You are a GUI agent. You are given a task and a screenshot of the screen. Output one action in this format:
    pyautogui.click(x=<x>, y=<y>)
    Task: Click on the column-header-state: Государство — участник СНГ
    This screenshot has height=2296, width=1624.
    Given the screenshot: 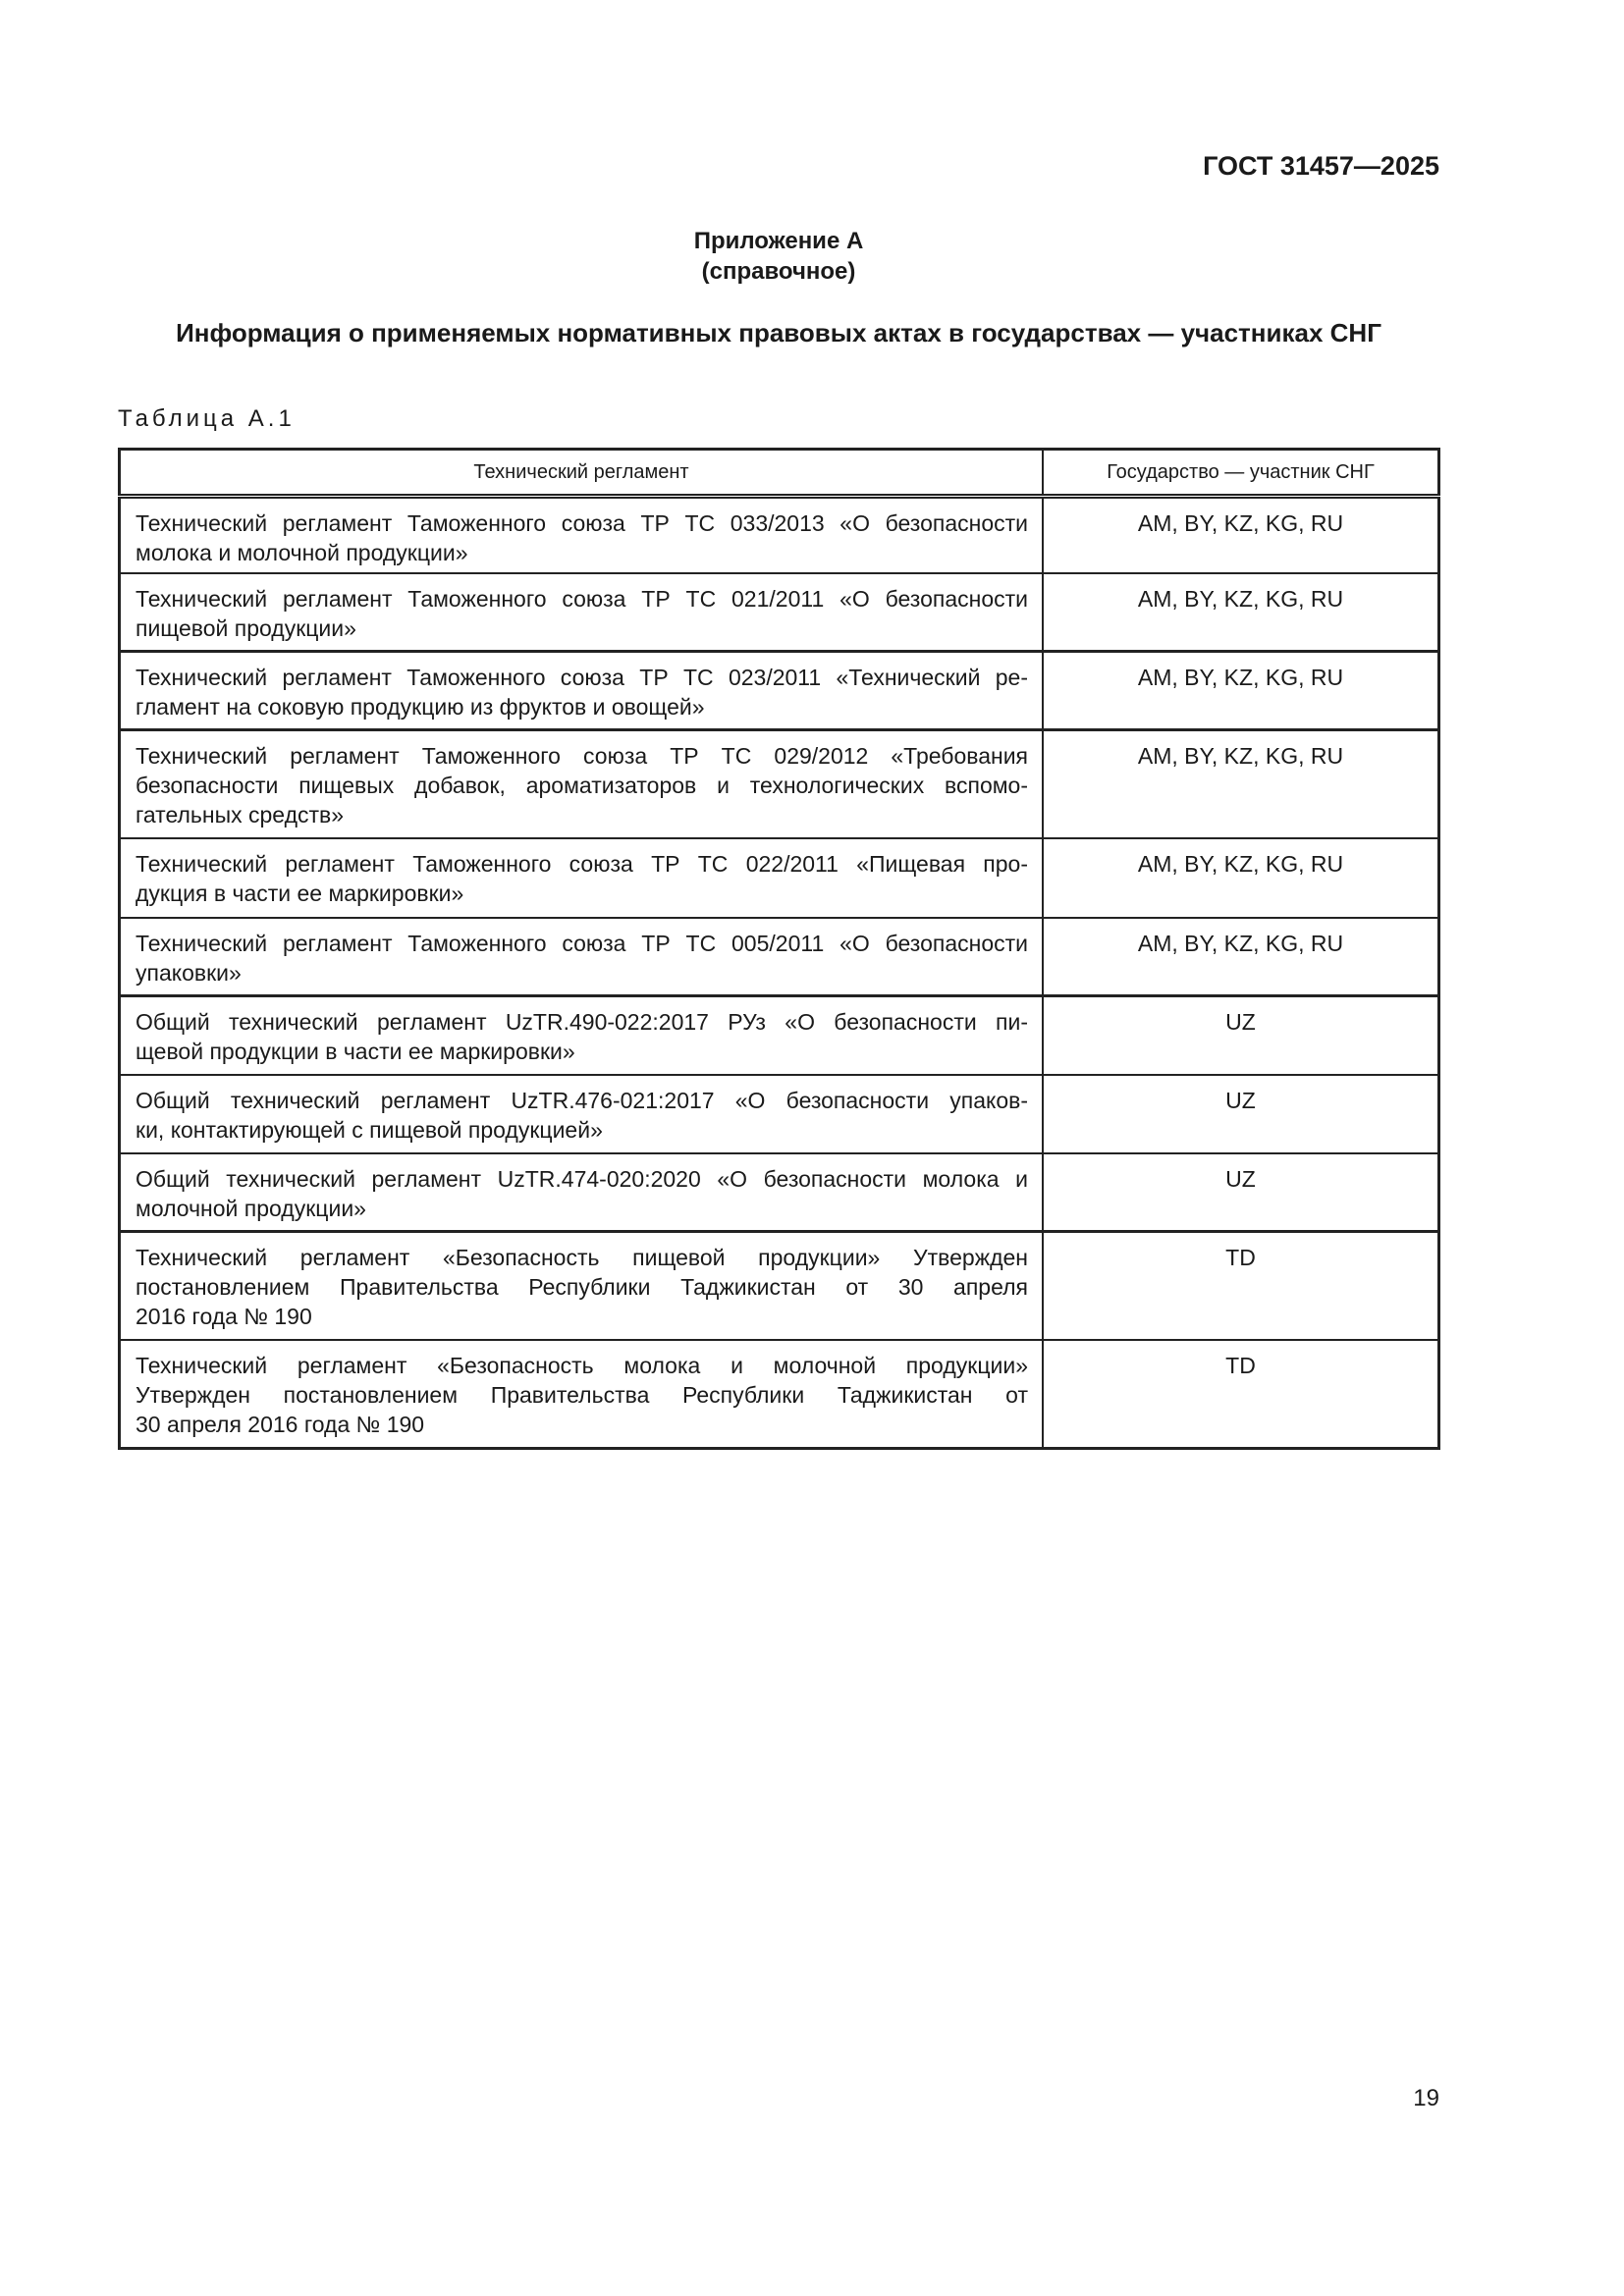 What is the action you would take?
    pyautogui.click(x=1241, y=473)
    